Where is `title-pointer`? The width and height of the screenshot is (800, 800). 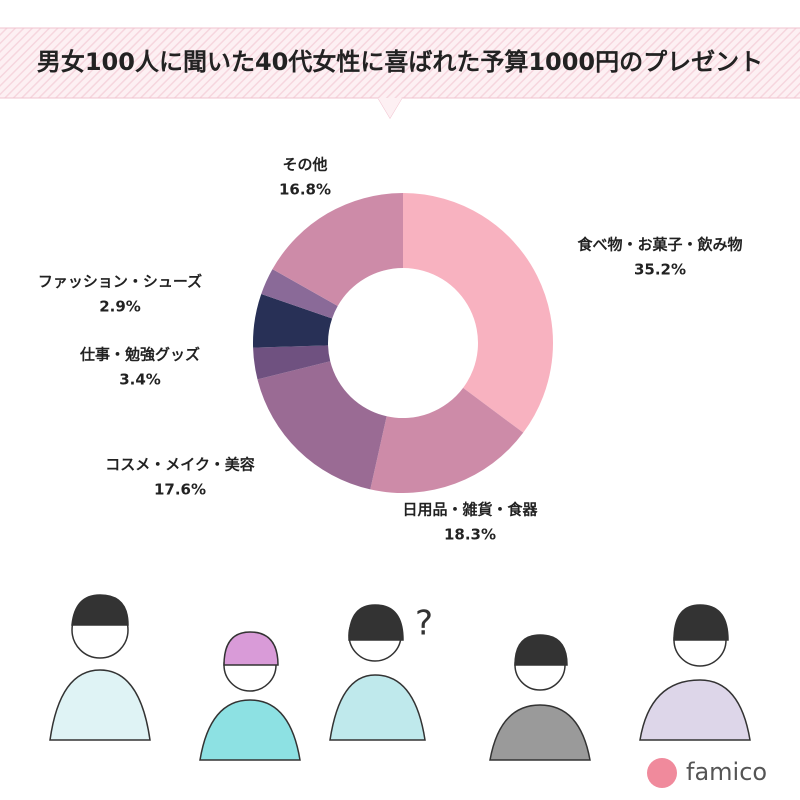 title-pointer is located at coordinates (390, 108).